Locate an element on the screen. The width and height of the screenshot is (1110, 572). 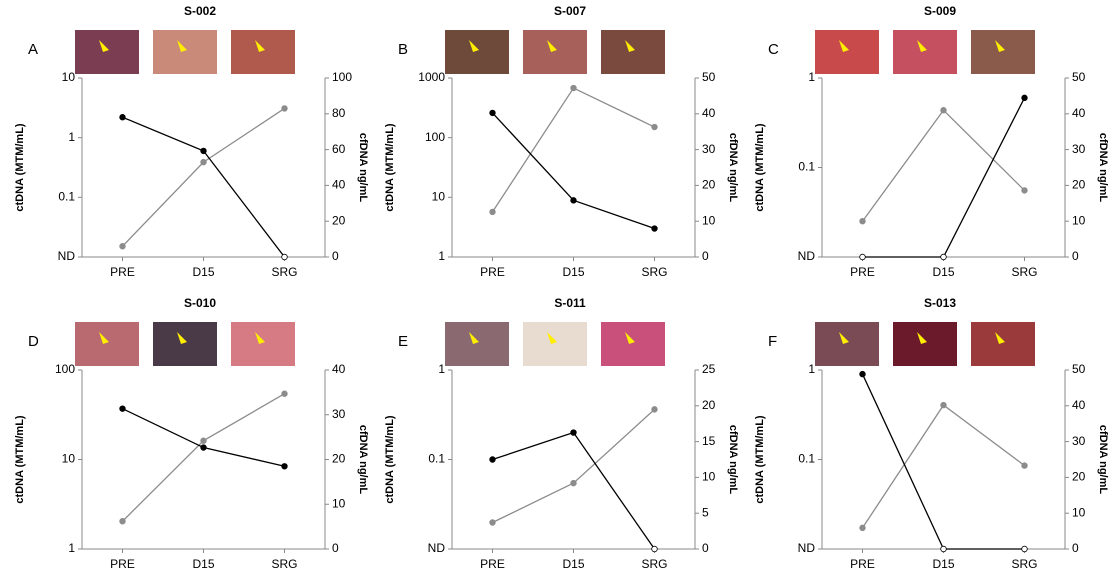
y-tick-label: 100 is located at coordinates (65, 369).